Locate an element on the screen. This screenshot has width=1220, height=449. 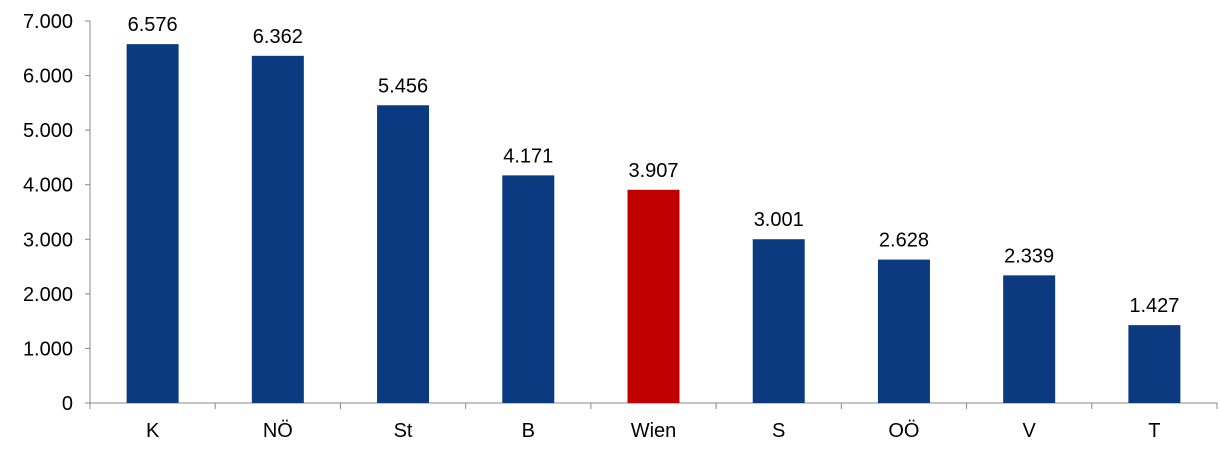
x-tick-label: B is located at coordinates (528, 431).